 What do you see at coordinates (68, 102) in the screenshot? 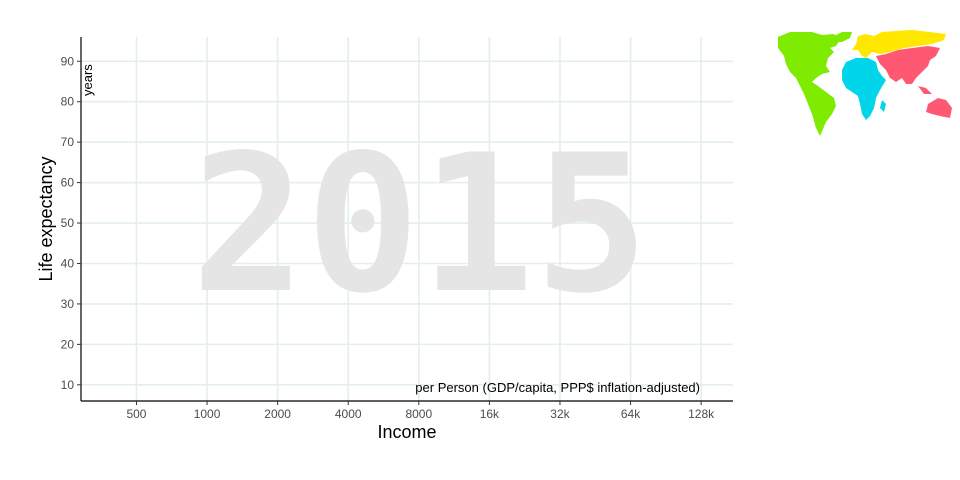
I see `y-tick-label: 80` at bounding box center [68, 102].